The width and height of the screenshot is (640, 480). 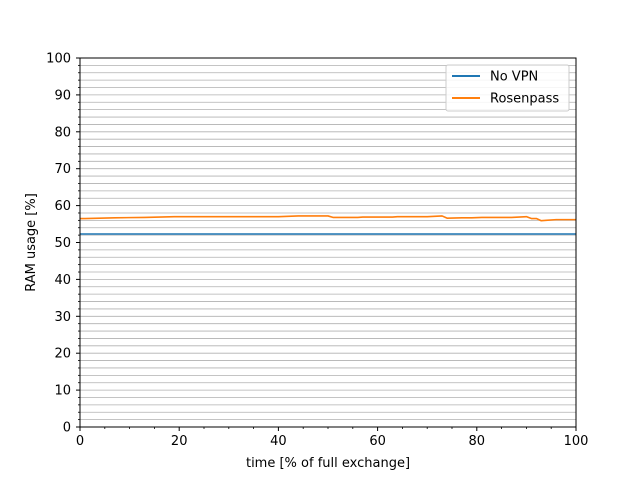 I want to click on y-tick-label: 80, so click(x=62, y=132).